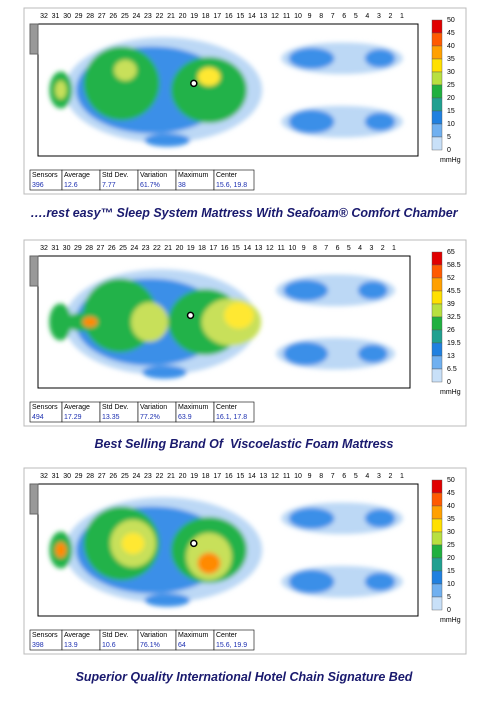 The width and height of the screenshot is (488, 702). What do you see at coordinates (71, 645) in the screenshot?
I see `stats-value: 13.9` at bounding box center [71, 645].